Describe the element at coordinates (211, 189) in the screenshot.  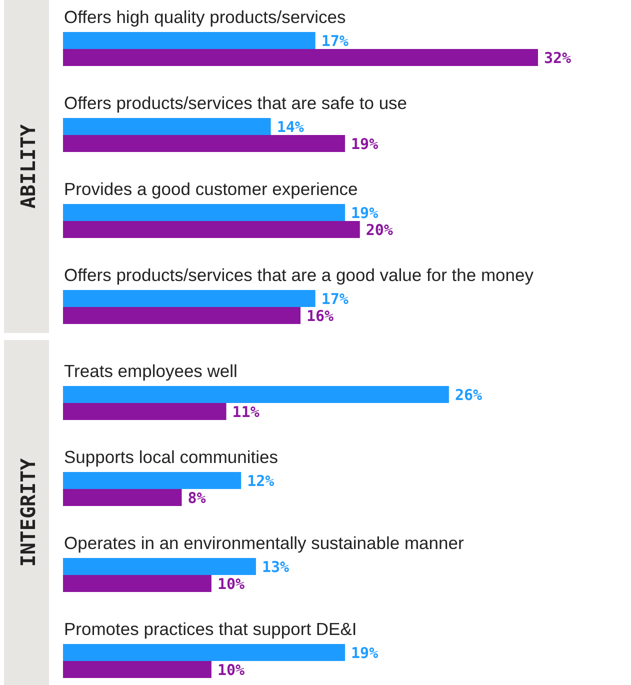
I see `y-tick-label: Provides a good customer experience` at that location.